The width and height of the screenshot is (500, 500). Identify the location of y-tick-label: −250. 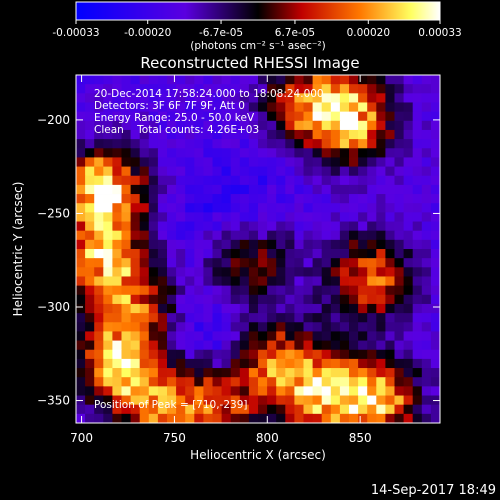
(53, 213).